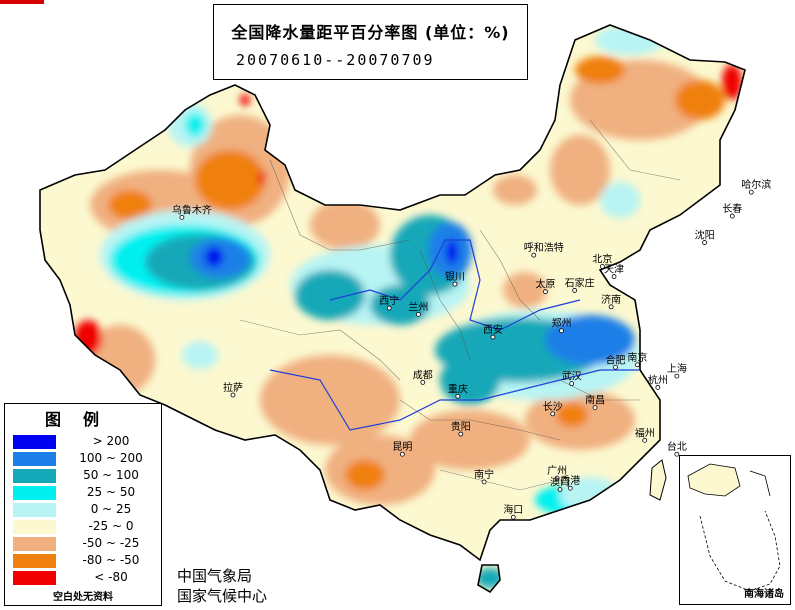  I want to click on inset-label: 南海诸岛, so click(764, 594).